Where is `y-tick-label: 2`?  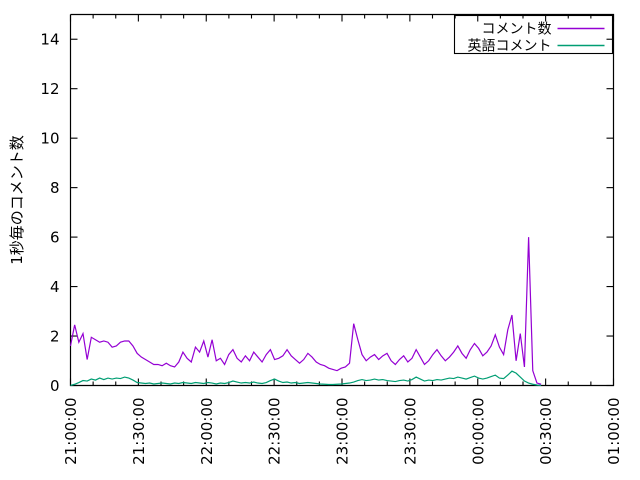 y-tick-label: 2 is located at coordinates (55, 337).